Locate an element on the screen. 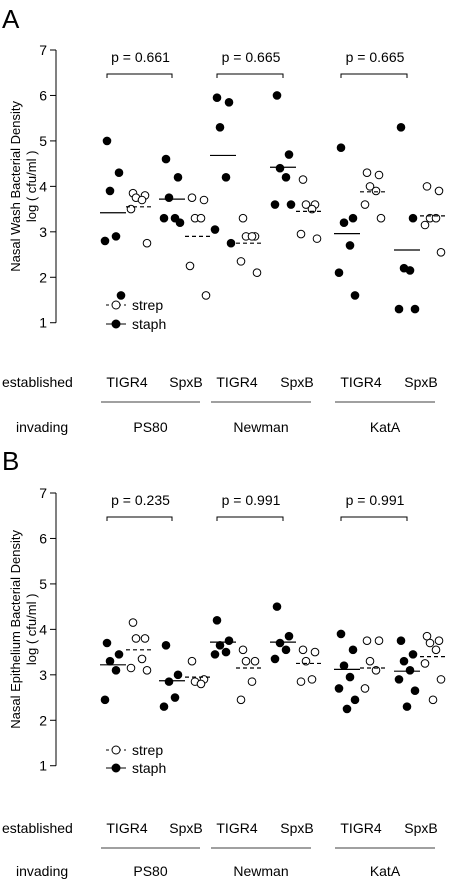 This screenshot has width=458, height=882. p-value-label: p = 0.991 is located at coordinates (375, 500).